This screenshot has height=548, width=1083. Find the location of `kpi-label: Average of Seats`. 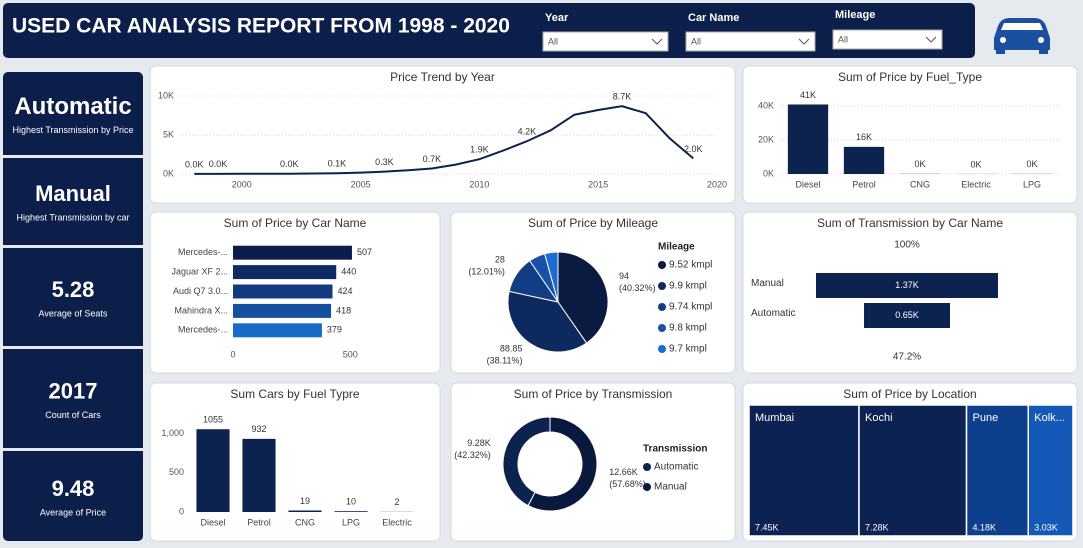

kpi-label: Average of Seats is located at coordinates (73, 313).